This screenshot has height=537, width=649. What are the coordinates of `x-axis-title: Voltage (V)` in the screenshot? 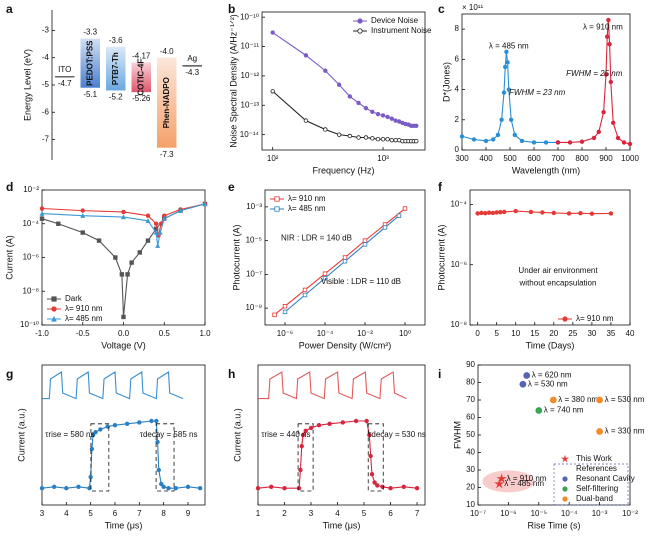 It's located at (123, 345).